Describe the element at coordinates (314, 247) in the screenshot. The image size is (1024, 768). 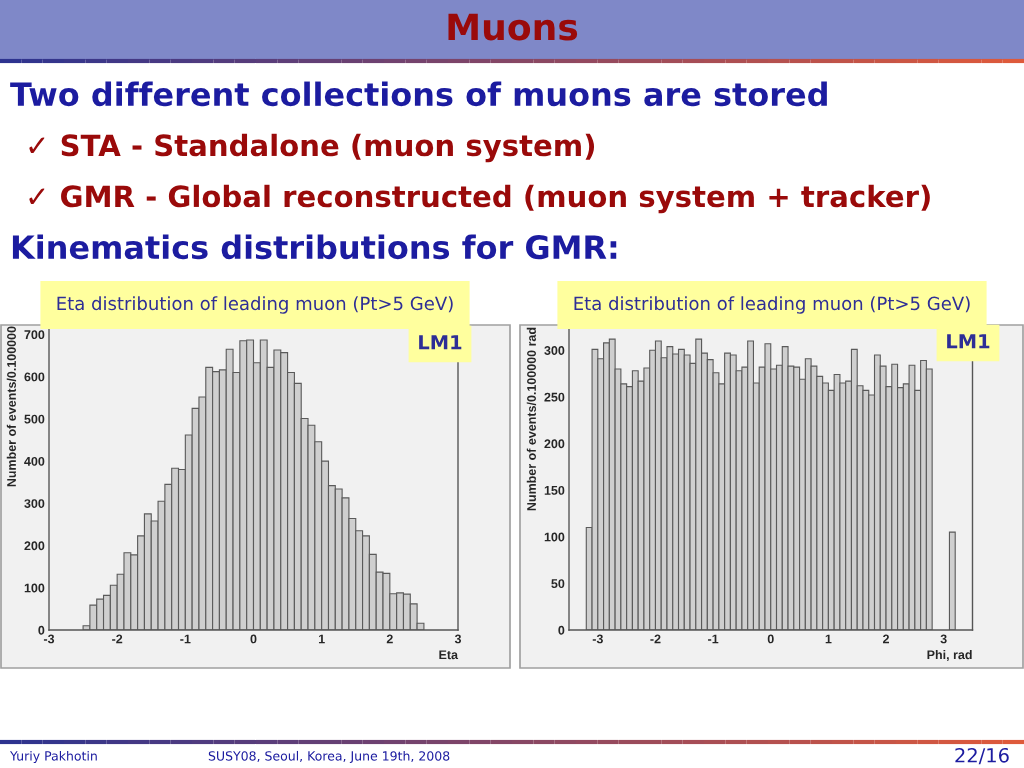
I see `text: Kinematics distributions for GMR:` at that location.